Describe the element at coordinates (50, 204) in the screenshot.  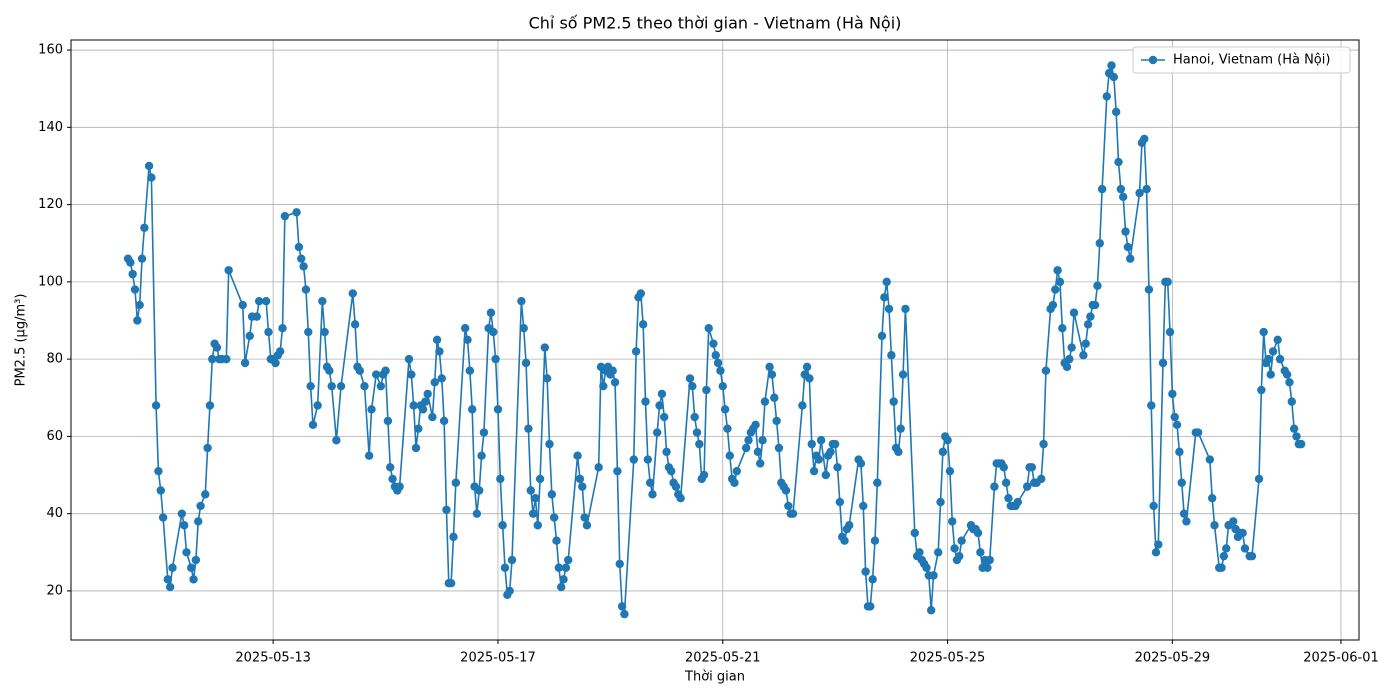
I see `y-tick-label: 120` at that location.